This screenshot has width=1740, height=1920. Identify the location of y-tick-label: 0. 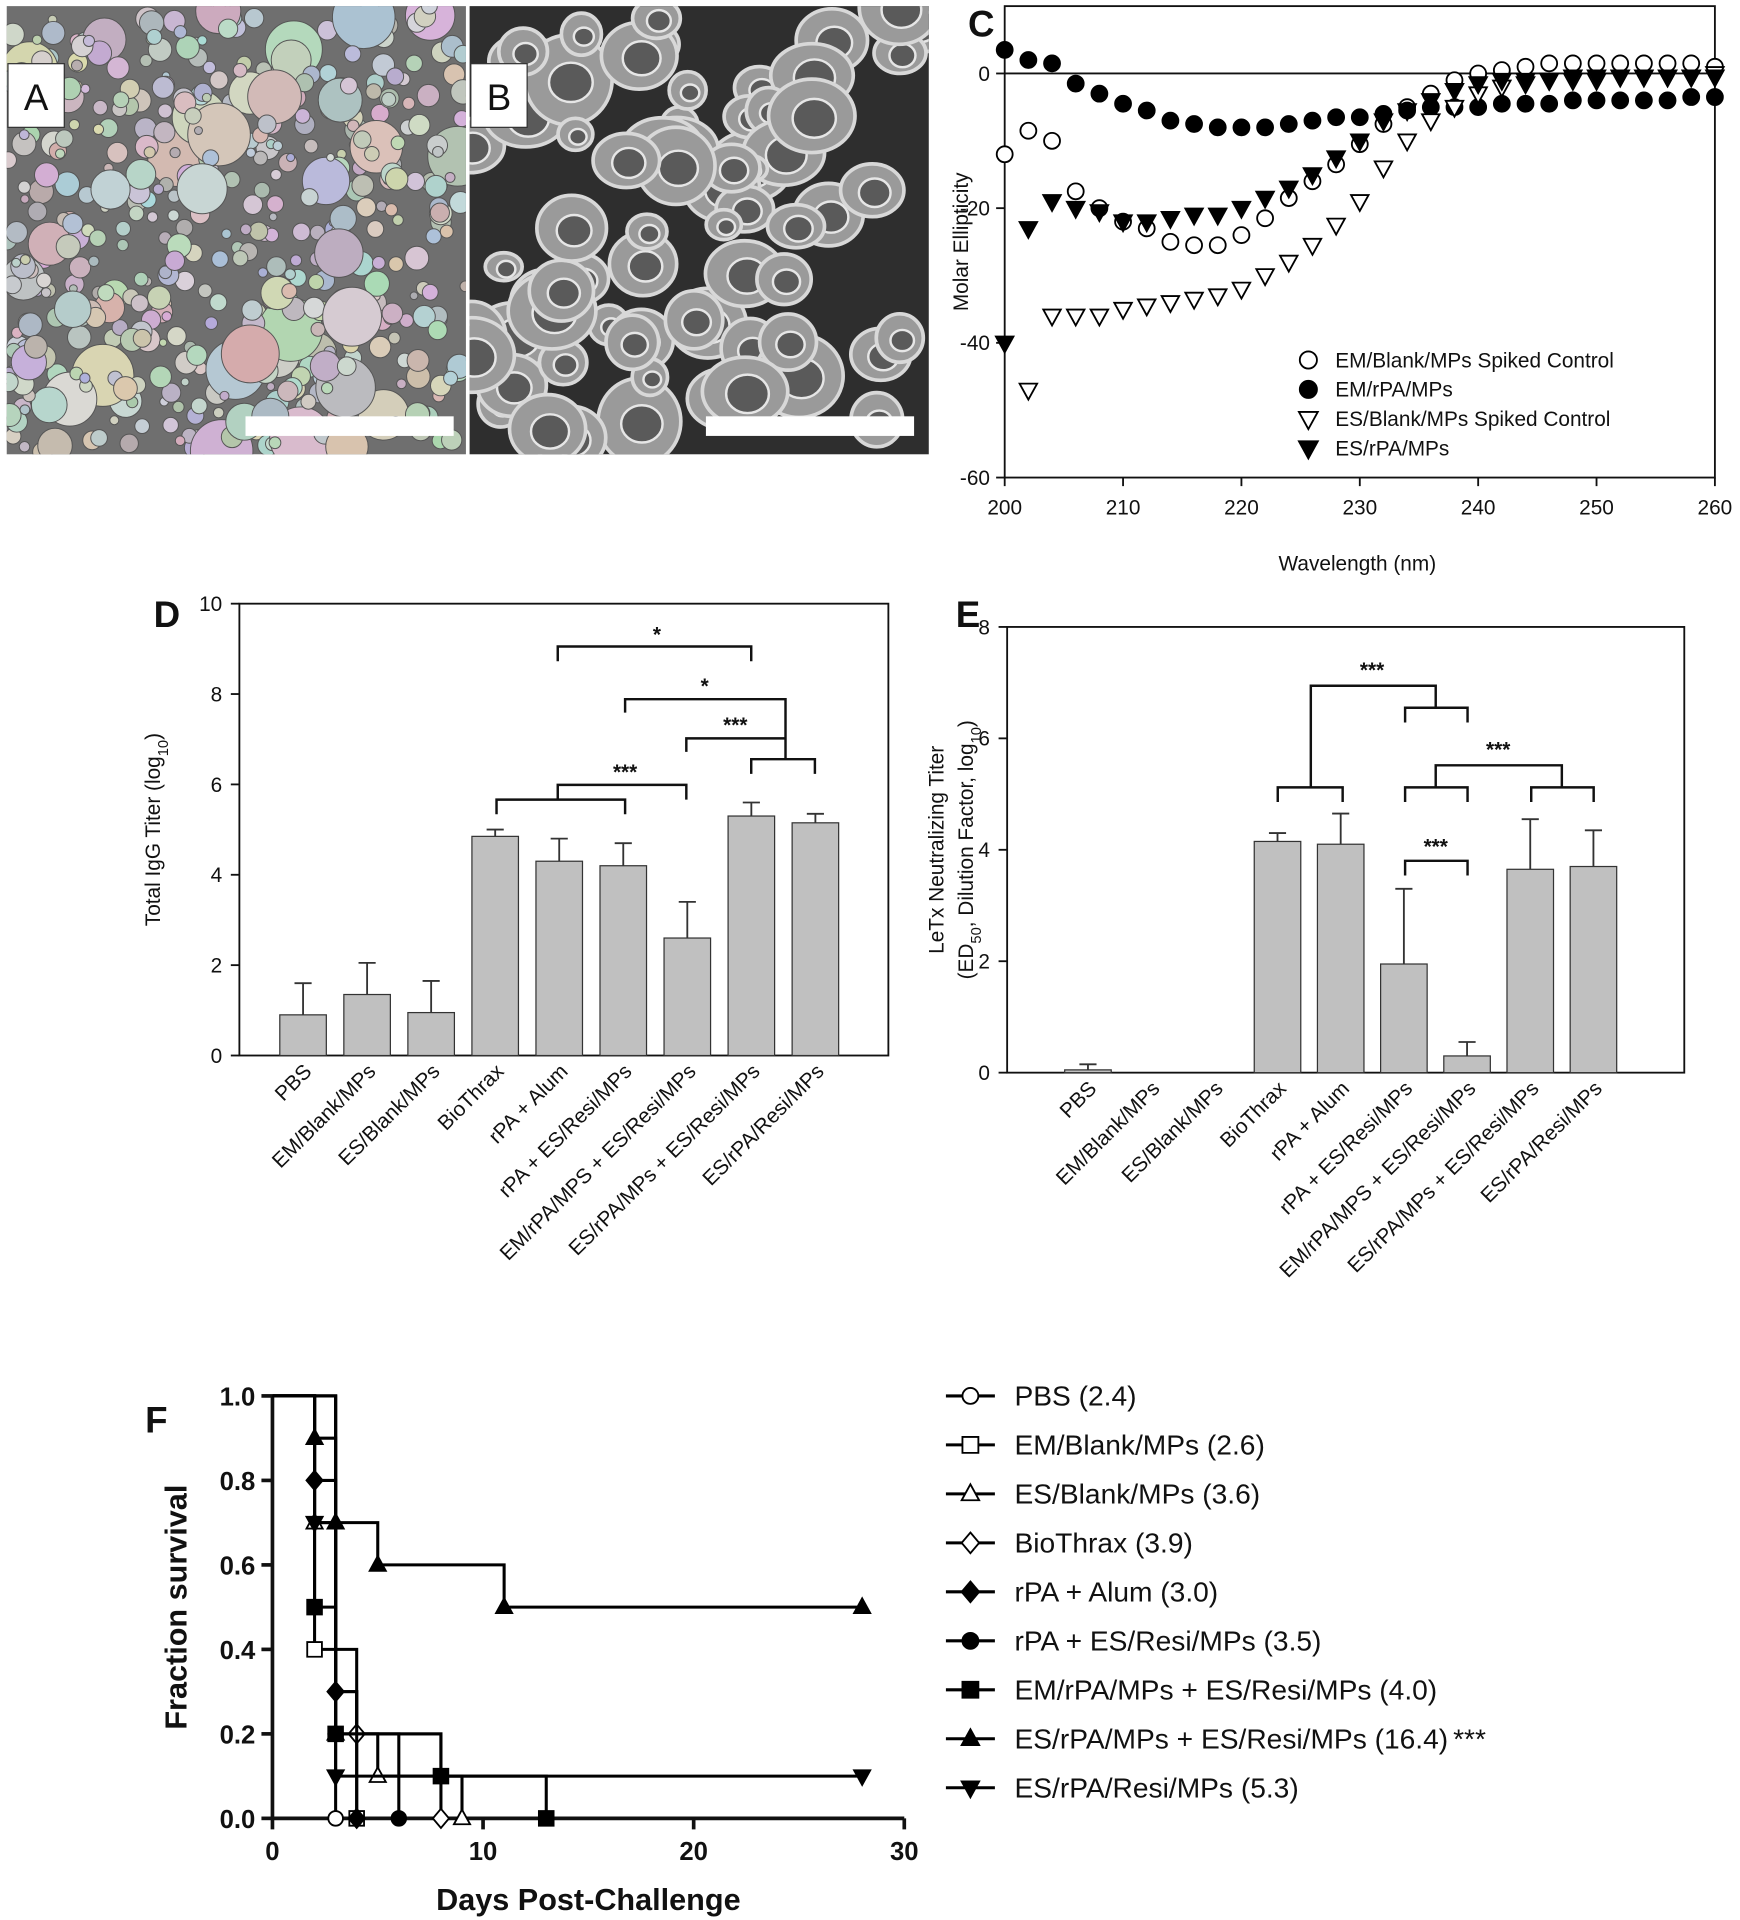
(984, 1073).